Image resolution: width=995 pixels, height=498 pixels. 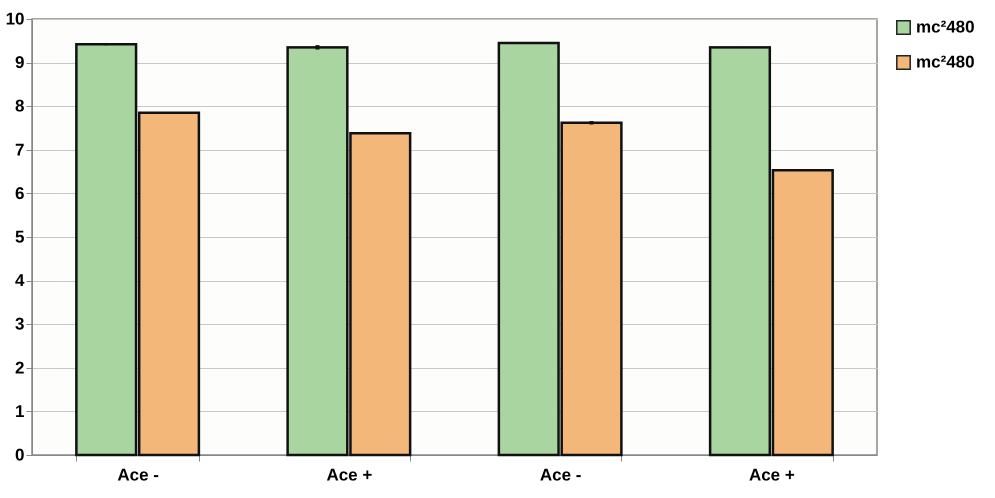 What do you see at coordinates (19, 455) in the screenshot?
I see `y-tick-label: 0` at bounding box center [19, 455].